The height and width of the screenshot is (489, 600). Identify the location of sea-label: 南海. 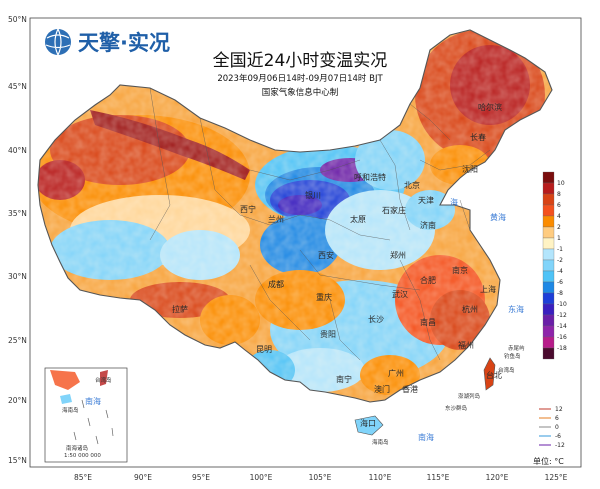
(426, 437).